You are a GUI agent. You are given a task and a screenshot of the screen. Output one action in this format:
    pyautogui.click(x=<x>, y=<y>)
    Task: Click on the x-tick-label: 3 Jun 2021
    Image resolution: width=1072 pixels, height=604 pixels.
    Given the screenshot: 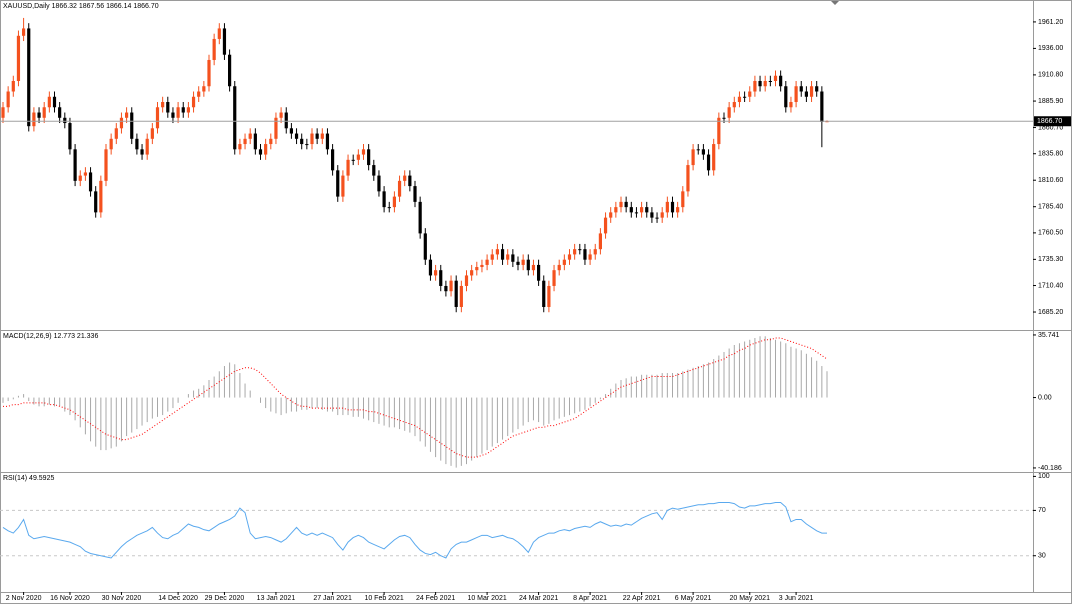 What is the action you would take?
    pyautogui.click(x=796, y=598)
    